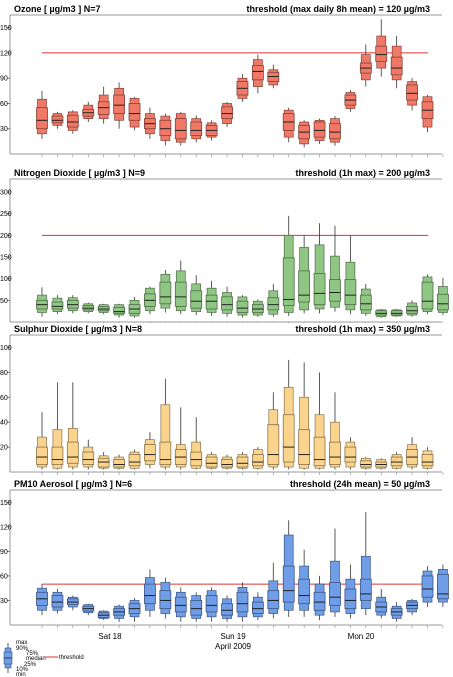 The width and height of the screenshot is (453, 677). Describe the element at coordinates (363, 173) in the screenshot. I see `threshold-label: threshold (1h max) = 200 µg/m3` at that location.